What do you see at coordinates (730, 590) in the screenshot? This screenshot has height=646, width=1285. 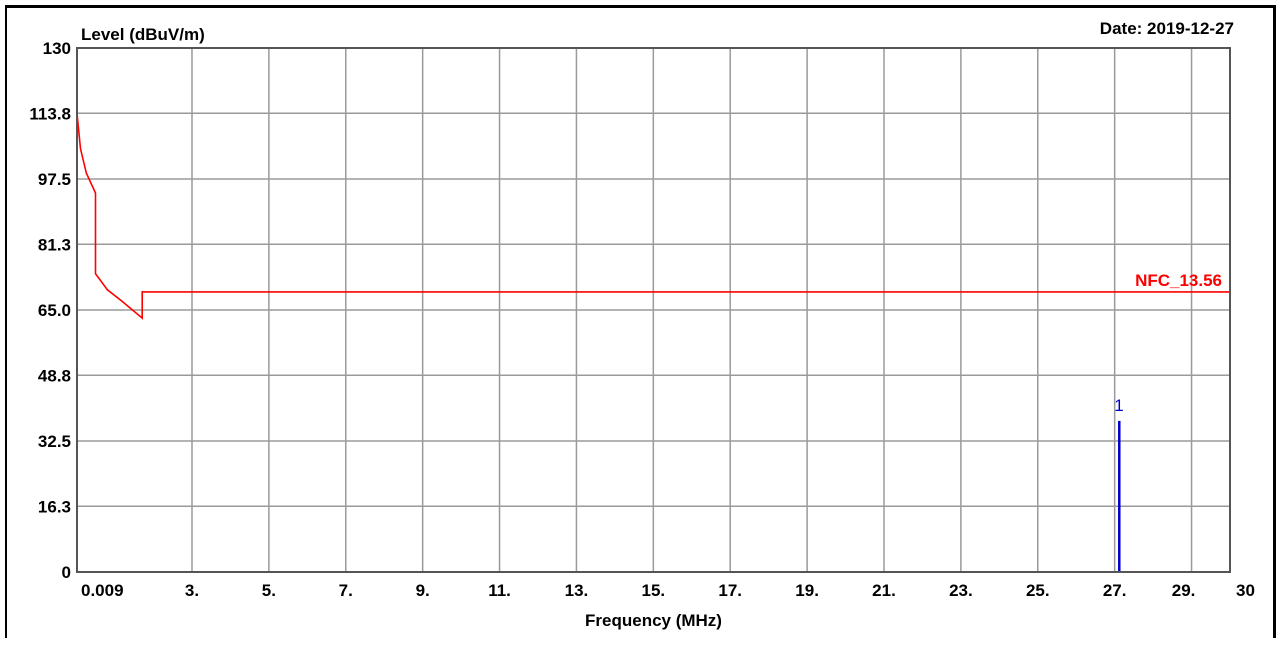 I see `x-tick-label: 17.` at bounding box center [730, 590].